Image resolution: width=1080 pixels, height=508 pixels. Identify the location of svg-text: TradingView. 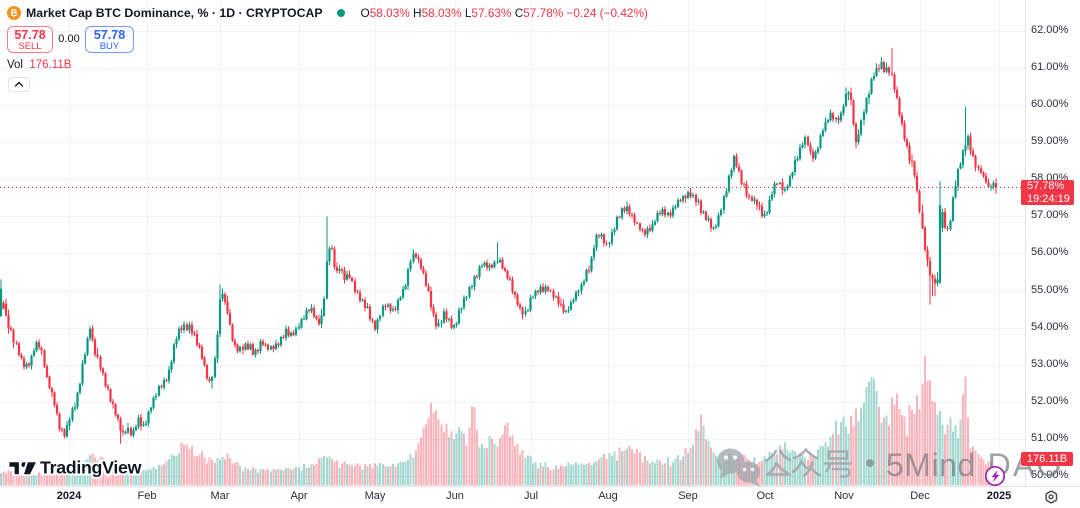
(91, 468).